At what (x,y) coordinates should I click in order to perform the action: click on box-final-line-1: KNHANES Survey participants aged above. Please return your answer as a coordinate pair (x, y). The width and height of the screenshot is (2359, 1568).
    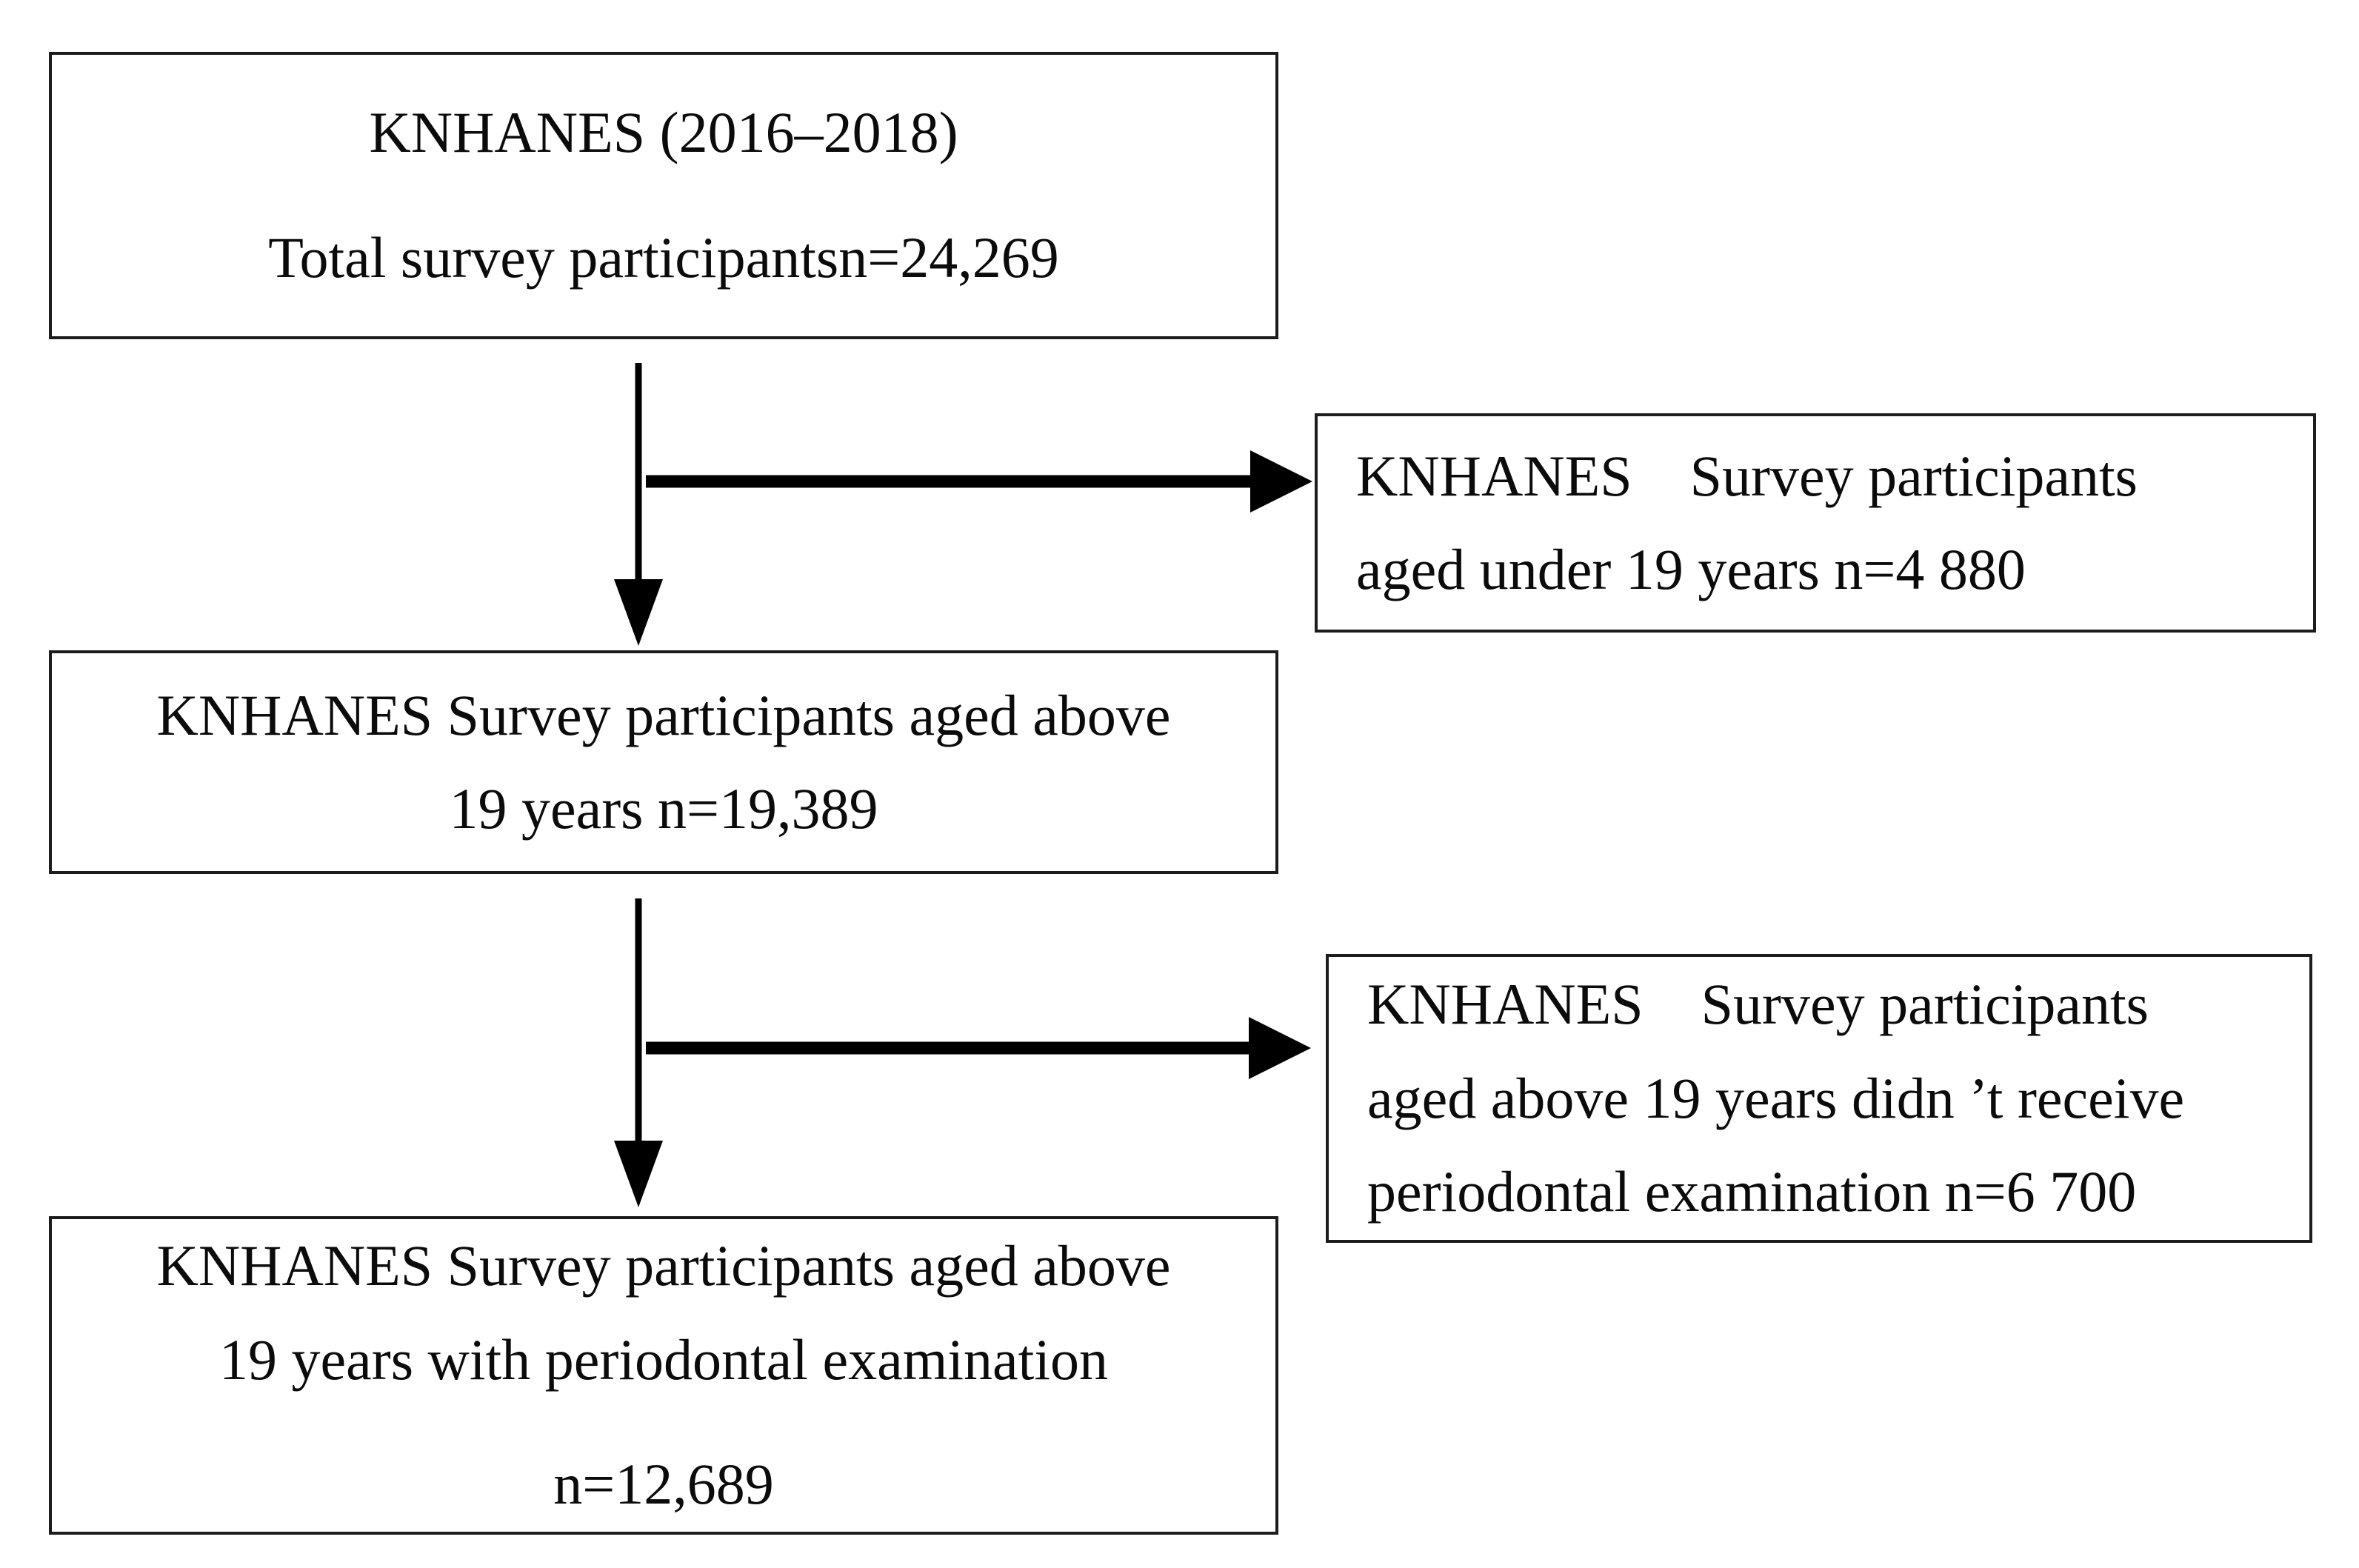
    Looking at the image, I should click on (664, 1266).